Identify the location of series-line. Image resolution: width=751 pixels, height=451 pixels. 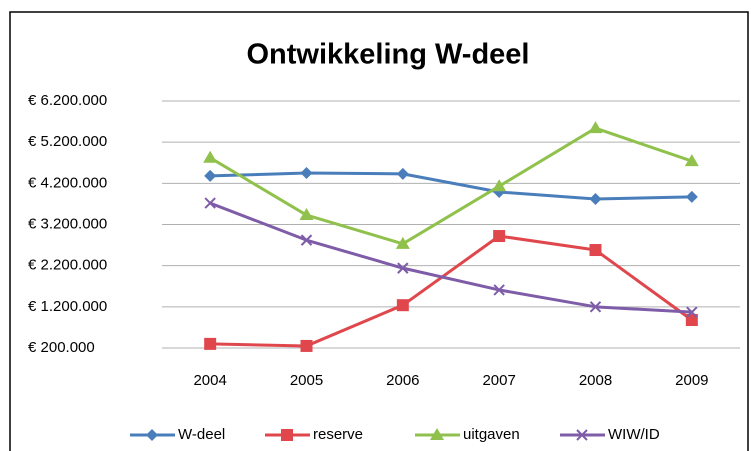
(451, 186).